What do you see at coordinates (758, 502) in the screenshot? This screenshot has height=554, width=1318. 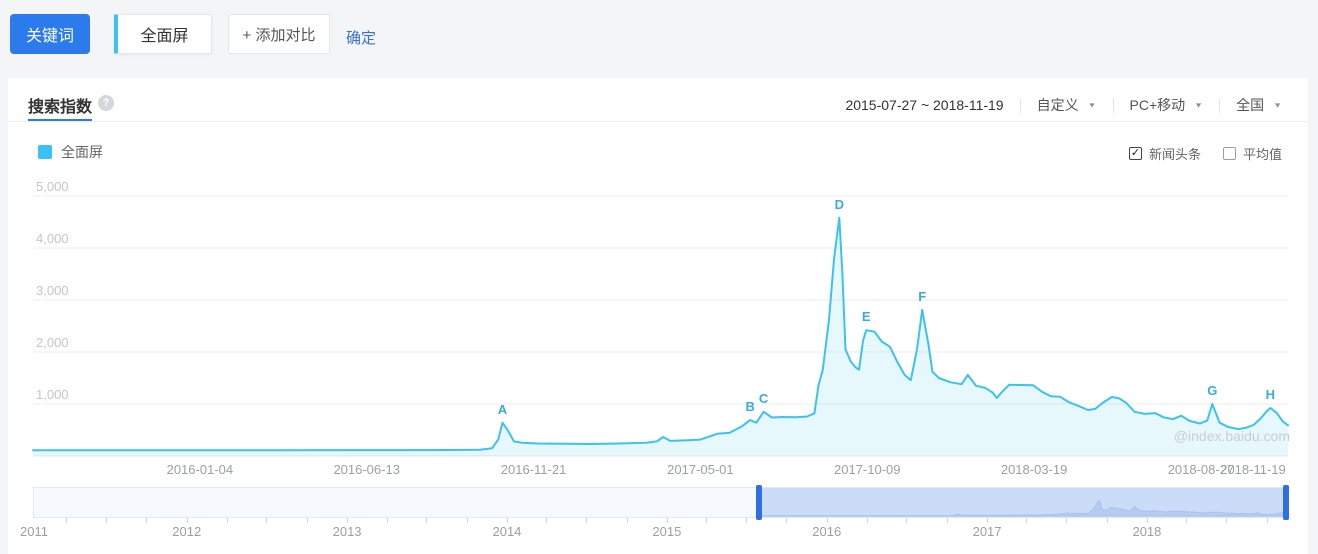 I see `navigator-left-handle` at bounding box center [758, 502].